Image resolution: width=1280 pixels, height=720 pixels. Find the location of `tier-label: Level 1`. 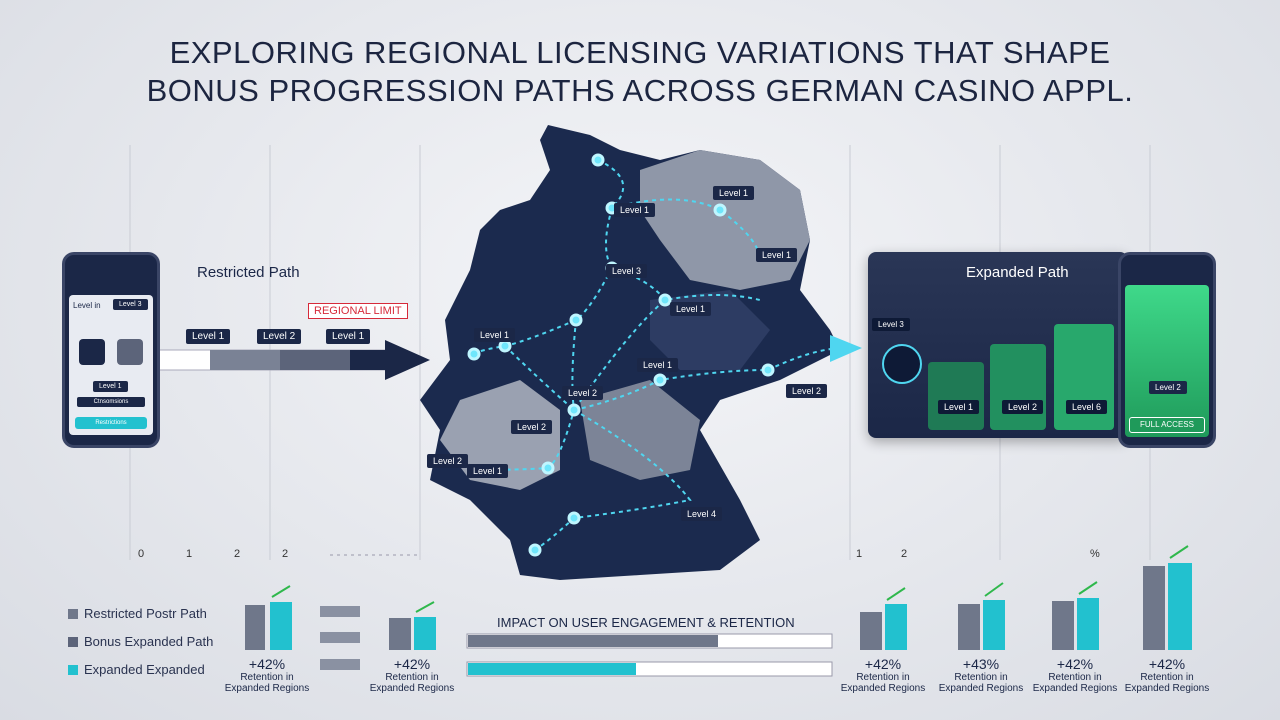

tier-label: Level 1 is located at coordinates (959, 407).